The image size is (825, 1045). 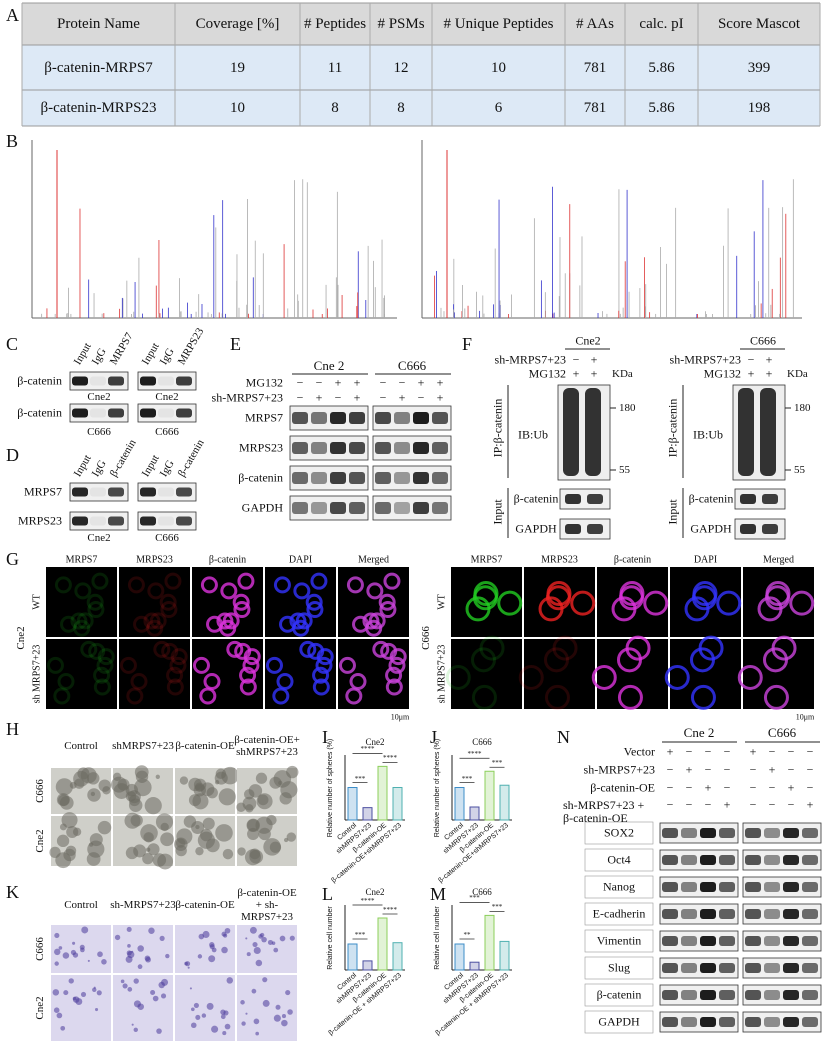 What do you see at coordinates (759, 107) in the screenshot?
I see `table-cell: 198` at bounding box center [759, 107].